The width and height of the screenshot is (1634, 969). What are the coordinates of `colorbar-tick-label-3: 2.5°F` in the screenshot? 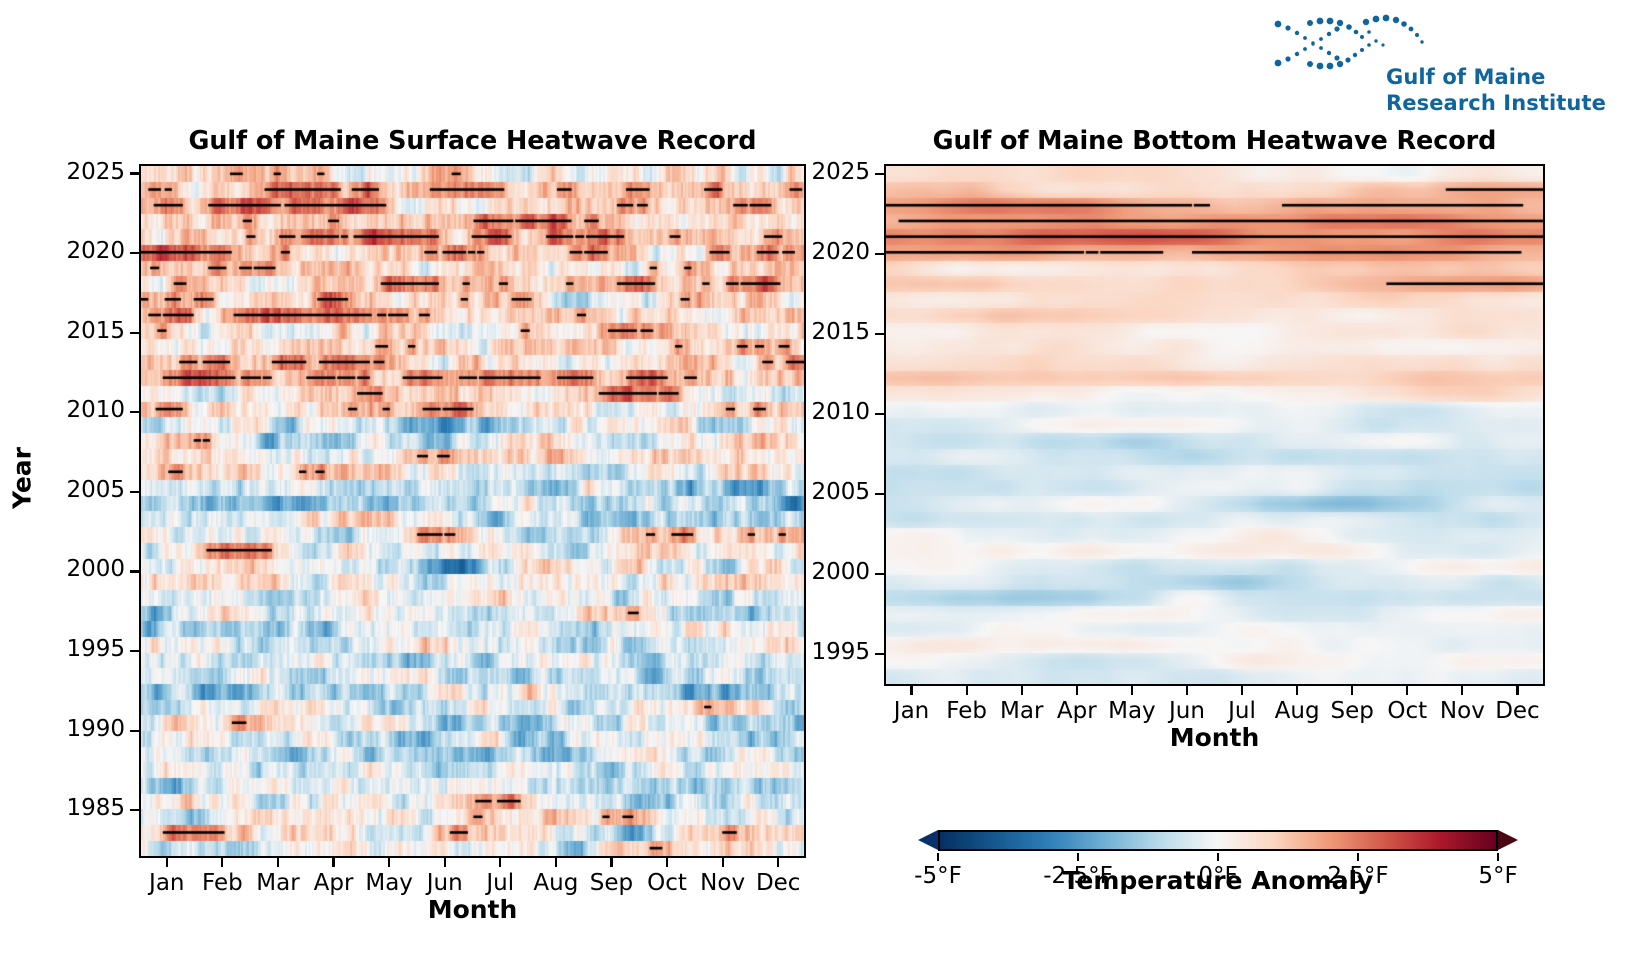 It's located at (1358, 876).